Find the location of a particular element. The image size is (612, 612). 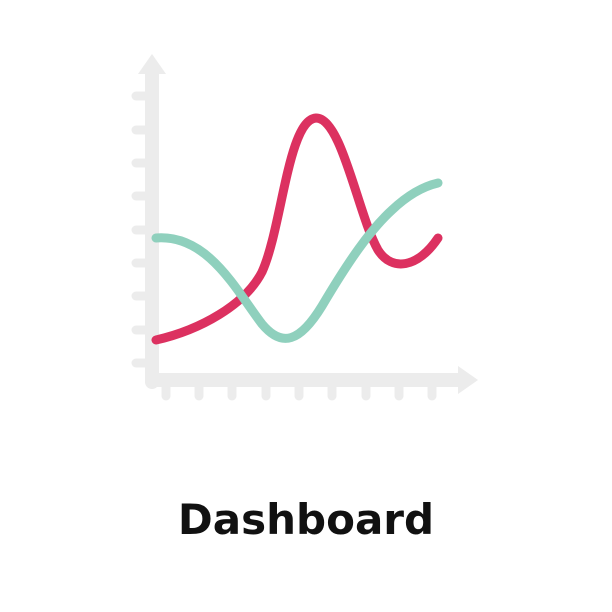

y-axis-arrow is located at coordinates (152, 64).